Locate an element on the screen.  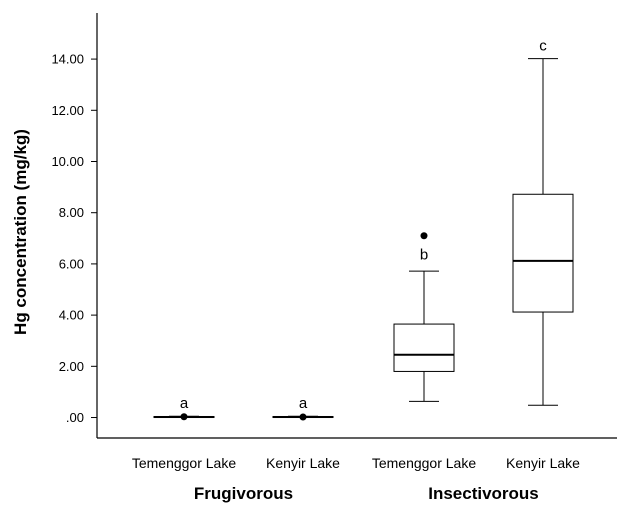
y-tick-label: 4.00 is located at coordinates (71, 315).